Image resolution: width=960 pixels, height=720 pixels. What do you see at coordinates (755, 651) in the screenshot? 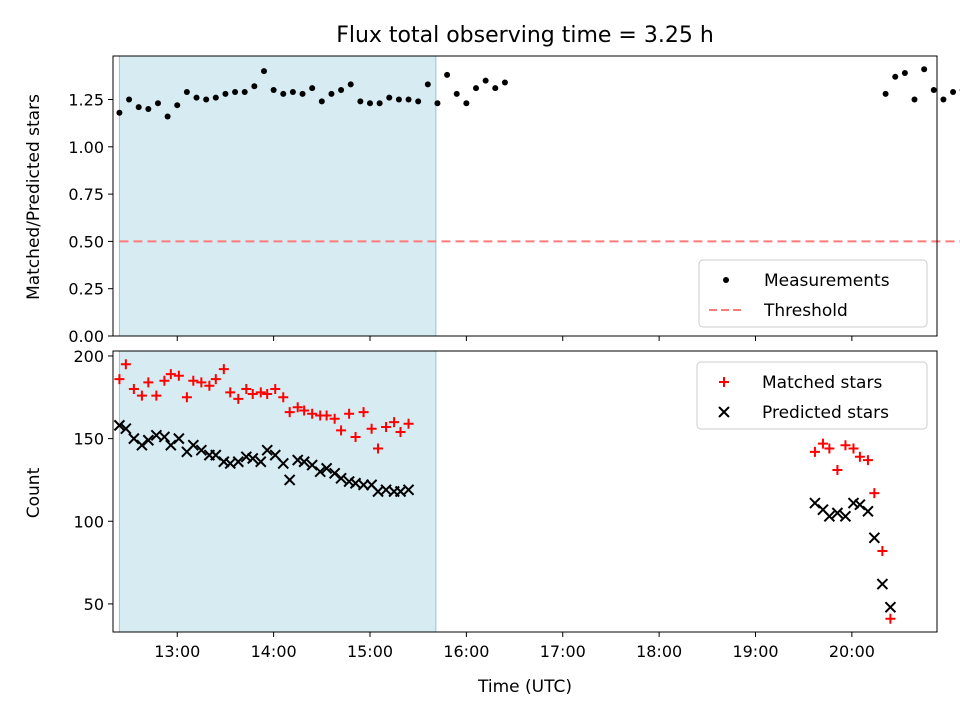
I see `bottom-xtick-label-6: 19:00` at bounding box center [755, 651].